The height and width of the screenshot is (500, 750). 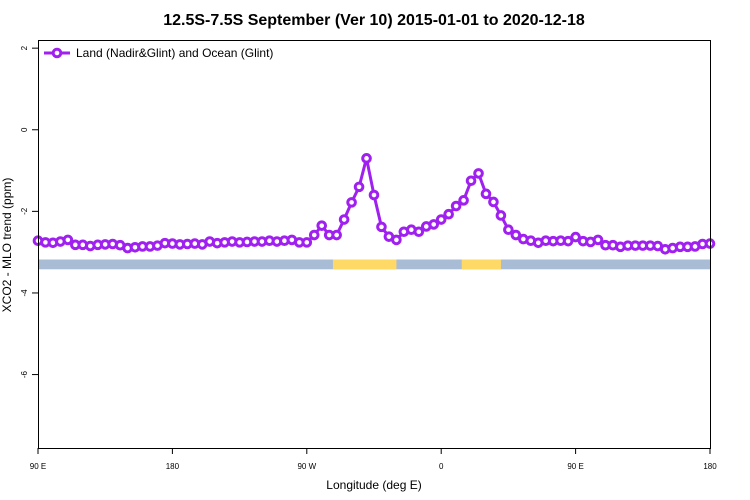 I want to click on legend: Land (Nadir&Glint) and Ocean (Glint), so click(x=158, y=53).